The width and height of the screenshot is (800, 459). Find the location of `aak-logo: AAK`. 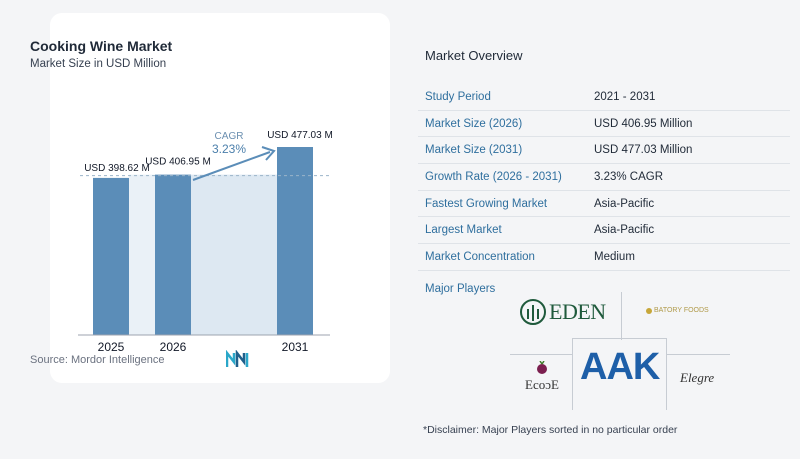

aak-logo: AAK is located at coordinates (620, 367).